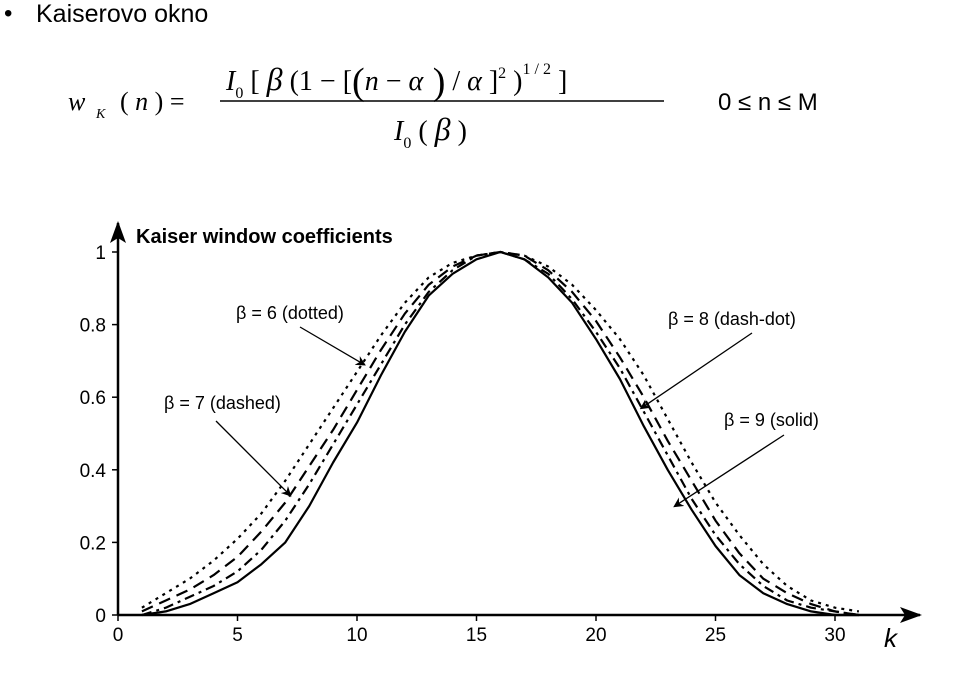 The width and height of the screenshot is (960, 685). Describe the element at coordinates (100, 616) in the screenshot. I see `y-tick-label: 0` at that location.